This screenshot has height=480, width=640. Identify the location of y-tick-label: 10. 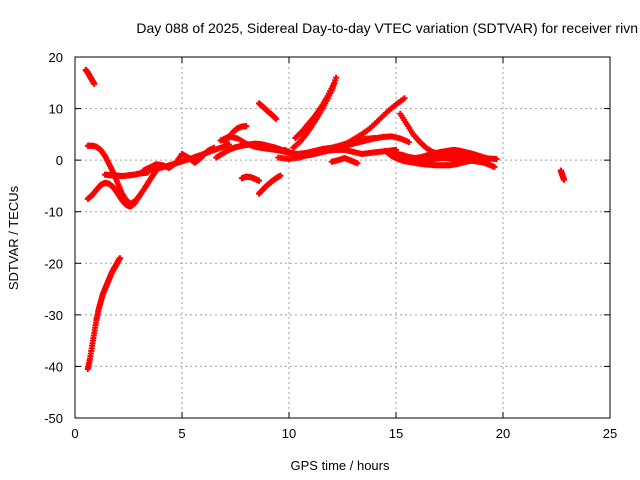
(56, 109).